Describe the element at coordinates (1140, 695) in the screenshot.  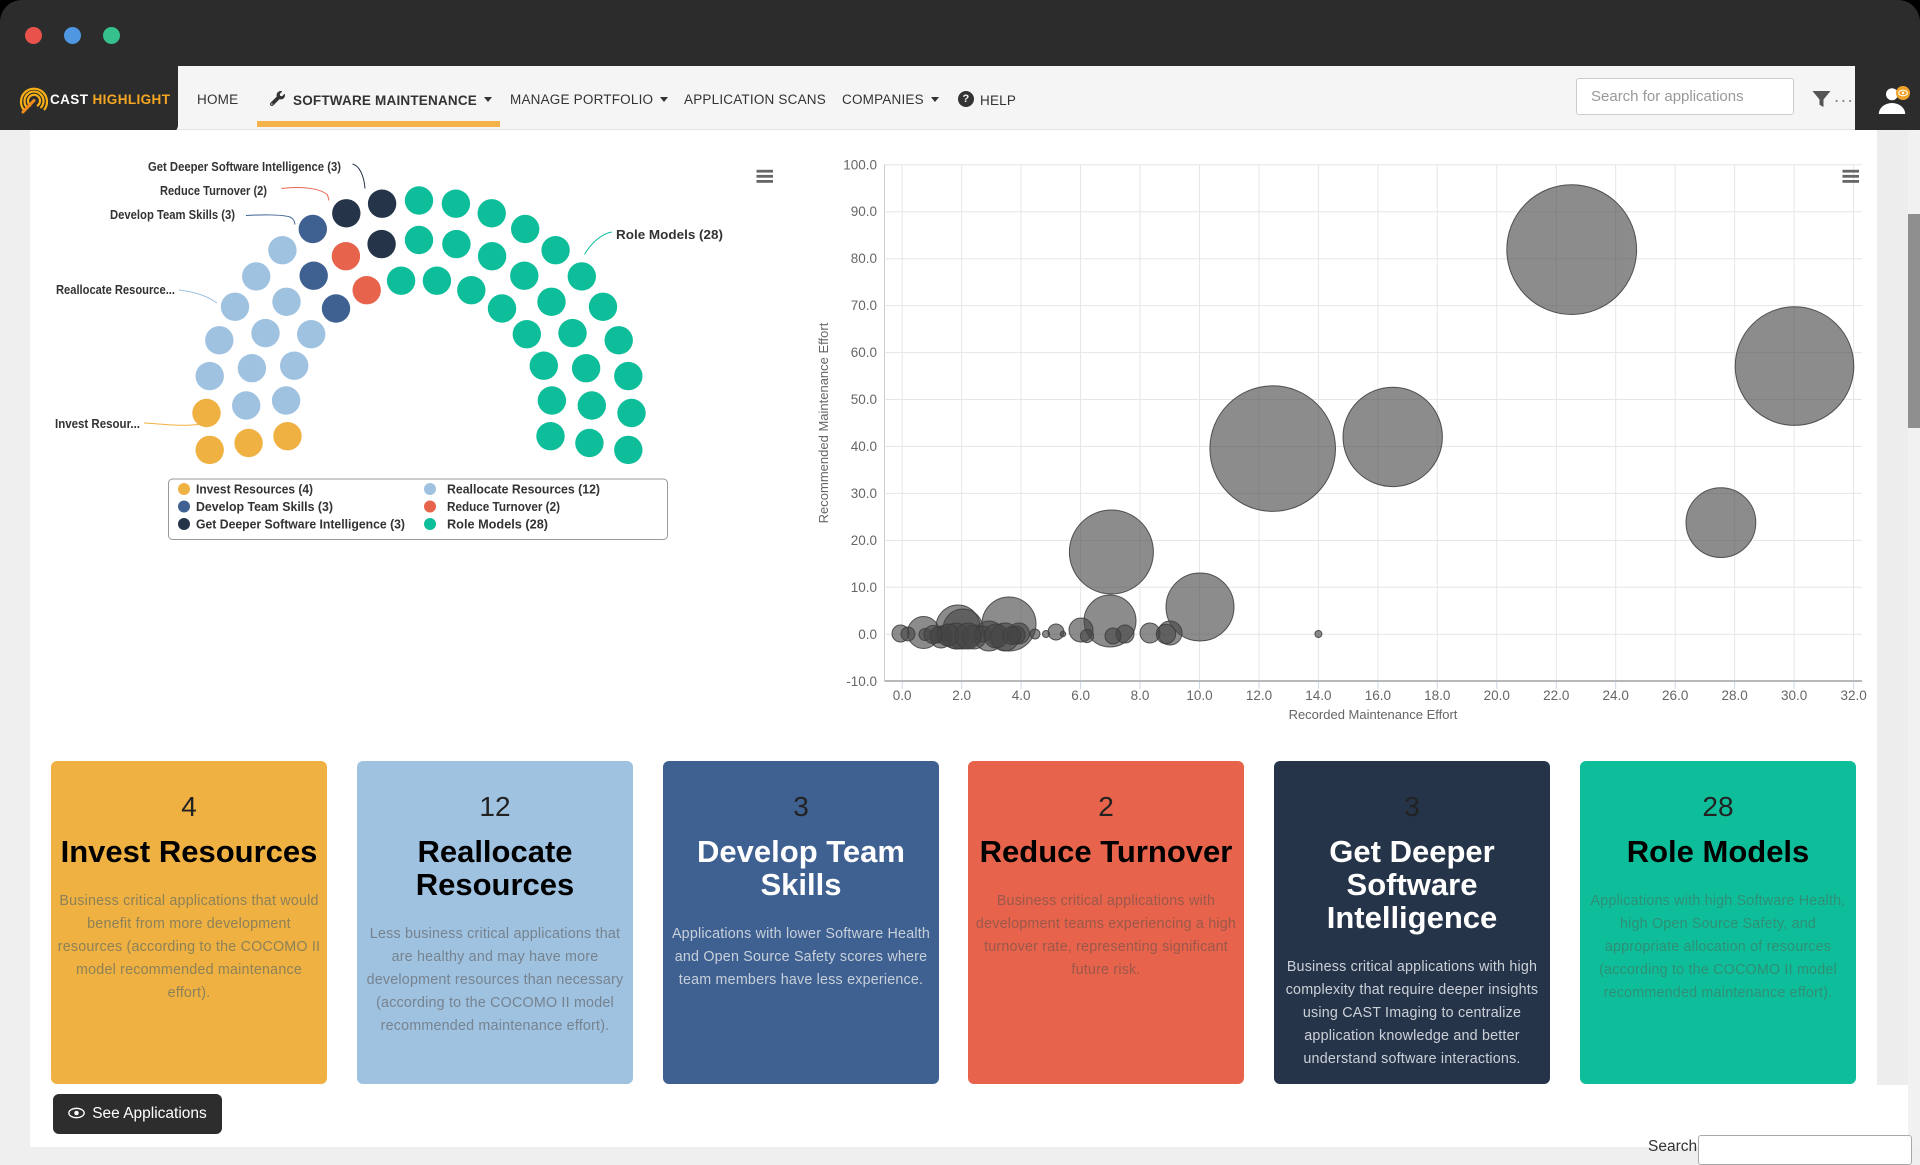
I see `svg-text: 8.0` at that location.